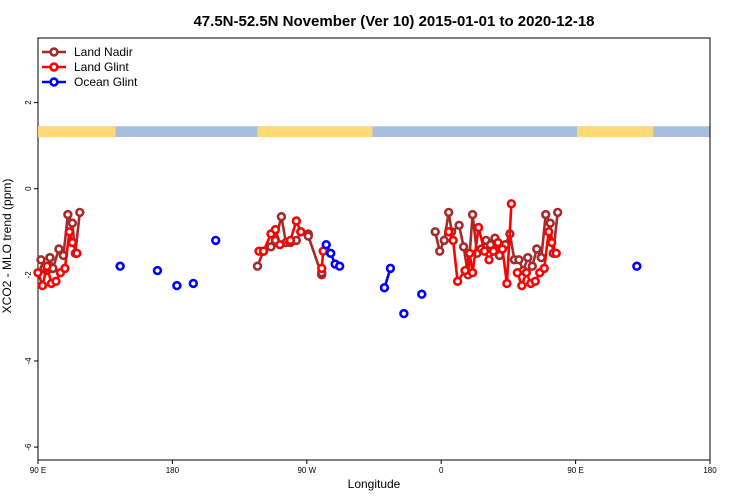 Image resolution: width=750 pixels, height=500 pixels. What do you see at coordinates (28, 447) in the screenshot?
I see `y-tick-label: -6` at bounding box center [28, 447].